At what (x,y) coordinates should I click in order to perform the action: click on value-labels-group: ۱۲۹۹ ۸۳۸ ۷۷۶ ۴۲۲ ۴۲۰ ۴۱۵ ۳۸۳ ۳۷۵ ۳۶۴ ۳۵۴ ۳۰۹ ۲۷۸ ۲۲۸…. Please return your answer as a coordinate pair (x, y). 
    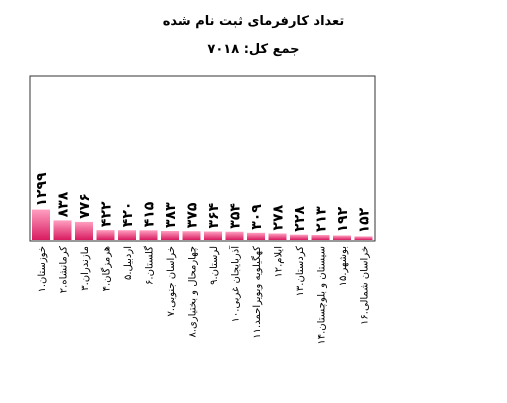
    Looking at the image, I should click on (203, 202).